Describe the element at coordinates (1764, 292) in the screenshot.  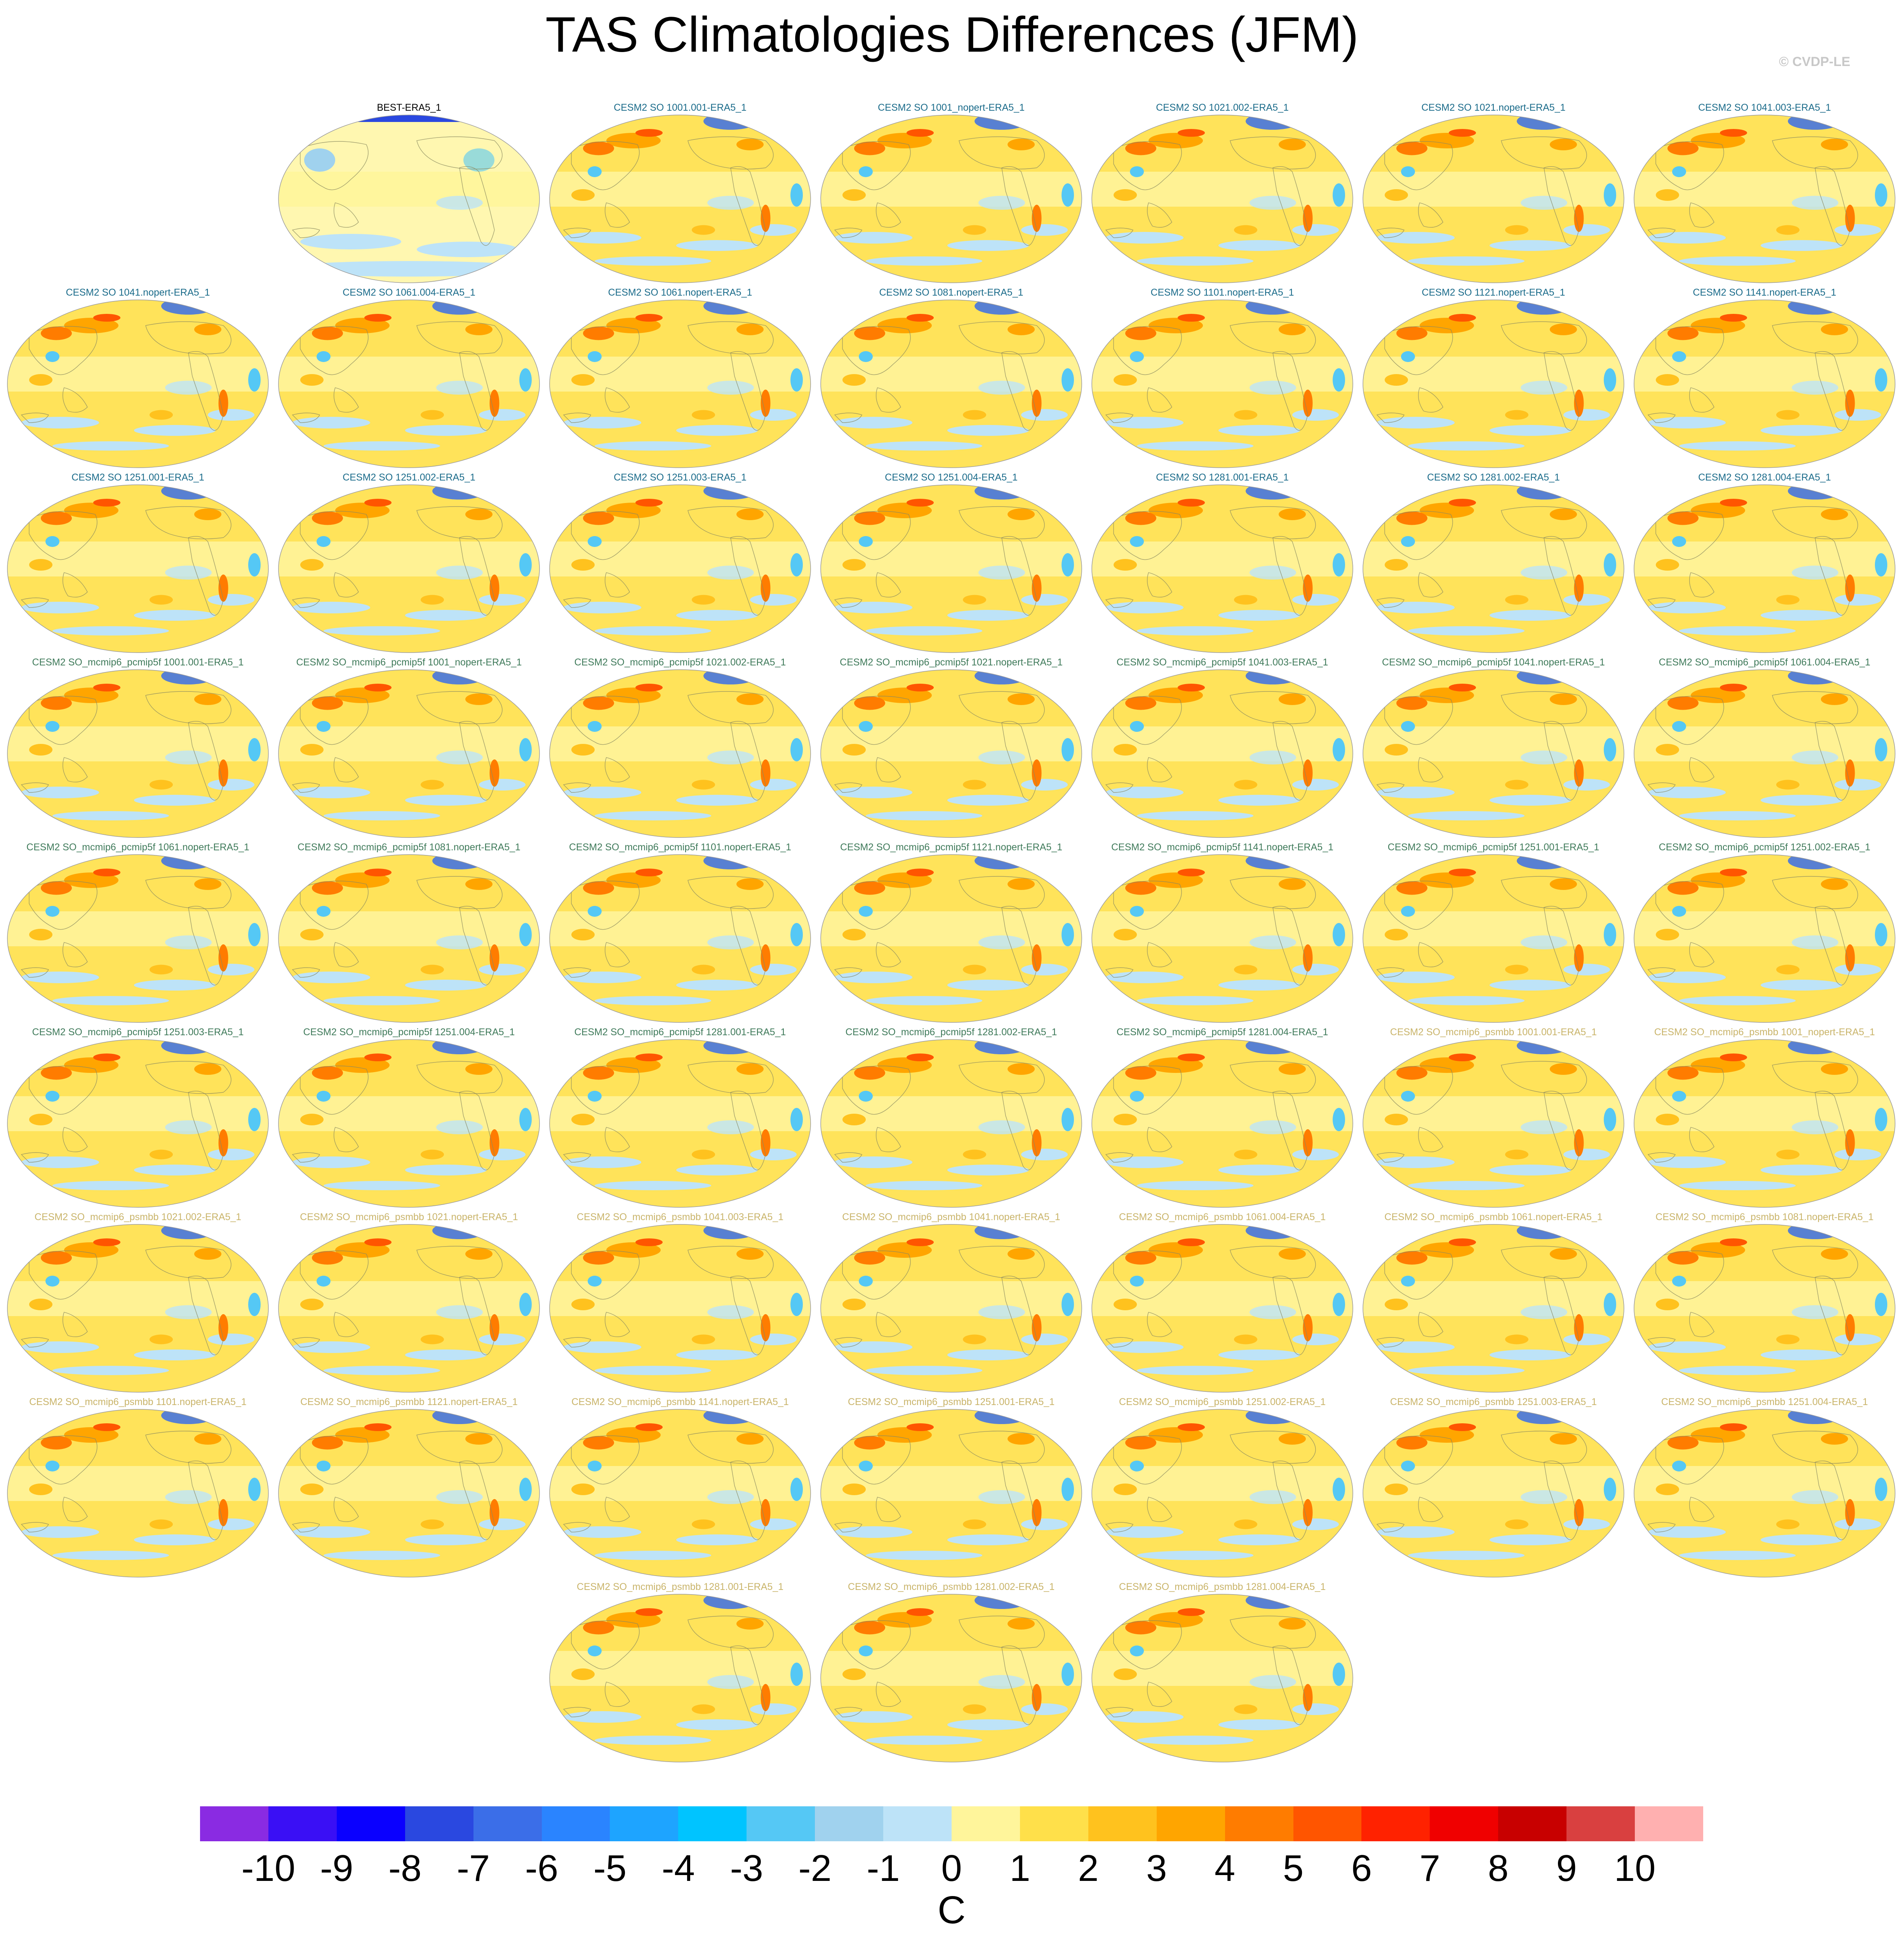
I see `panel-title: CESM2 SO 1141.nopert-ERA5_1` at that location.